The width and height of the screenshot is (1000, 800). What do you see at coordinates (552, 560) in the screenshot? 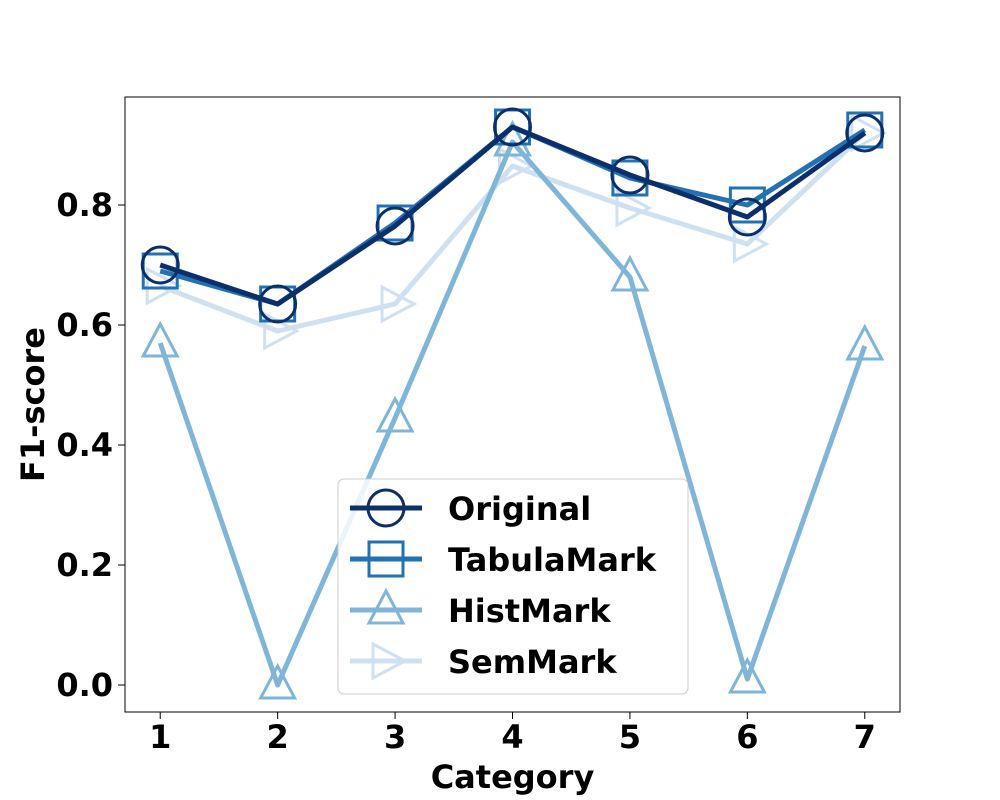
I see `legend-label: TabulaMark` at bounding box center [552, 560].